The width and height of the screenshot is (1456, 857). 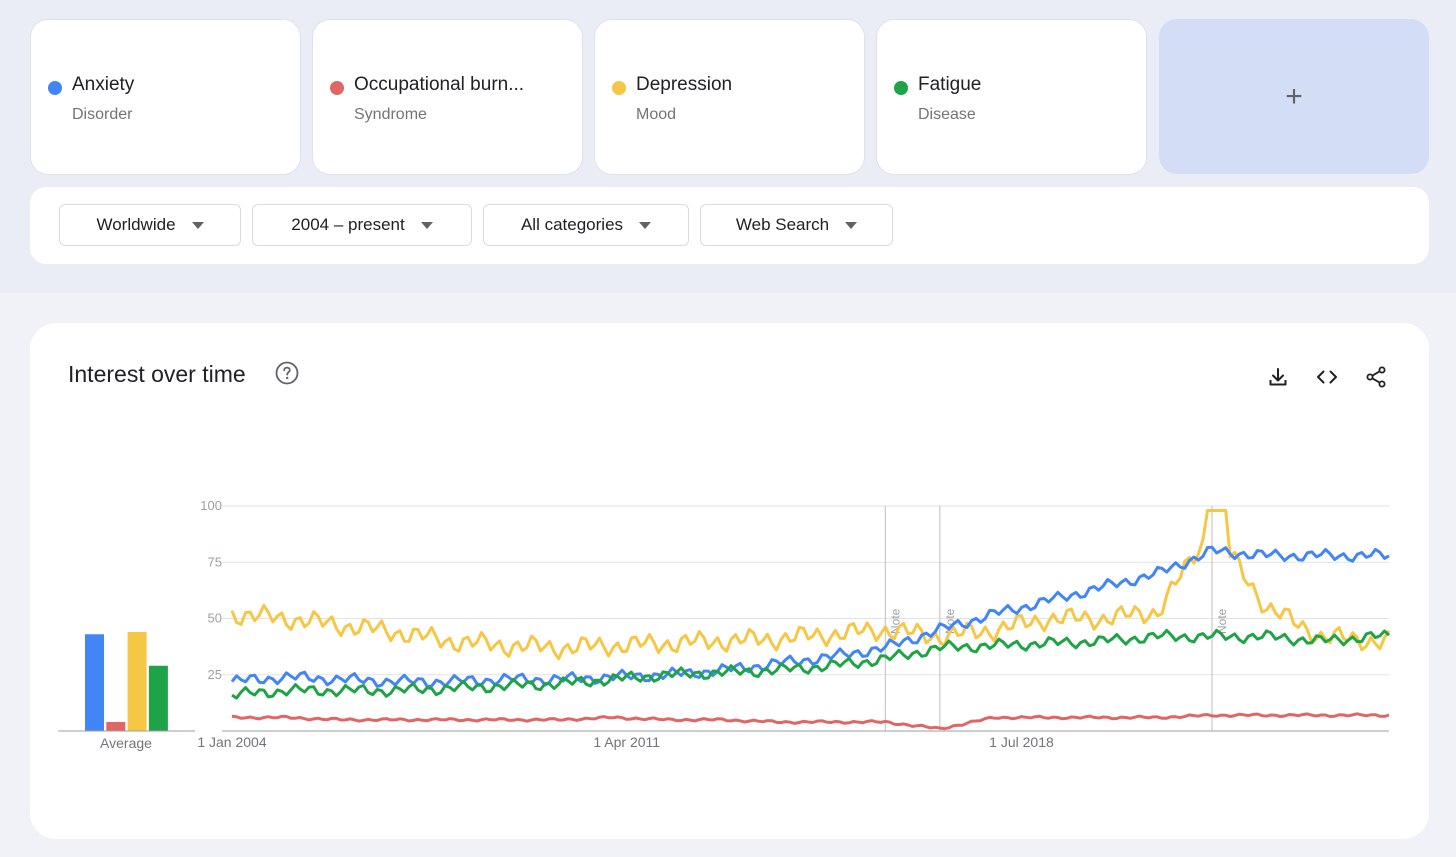 I want to click on series-line-depression, so click(x=810, y=585).